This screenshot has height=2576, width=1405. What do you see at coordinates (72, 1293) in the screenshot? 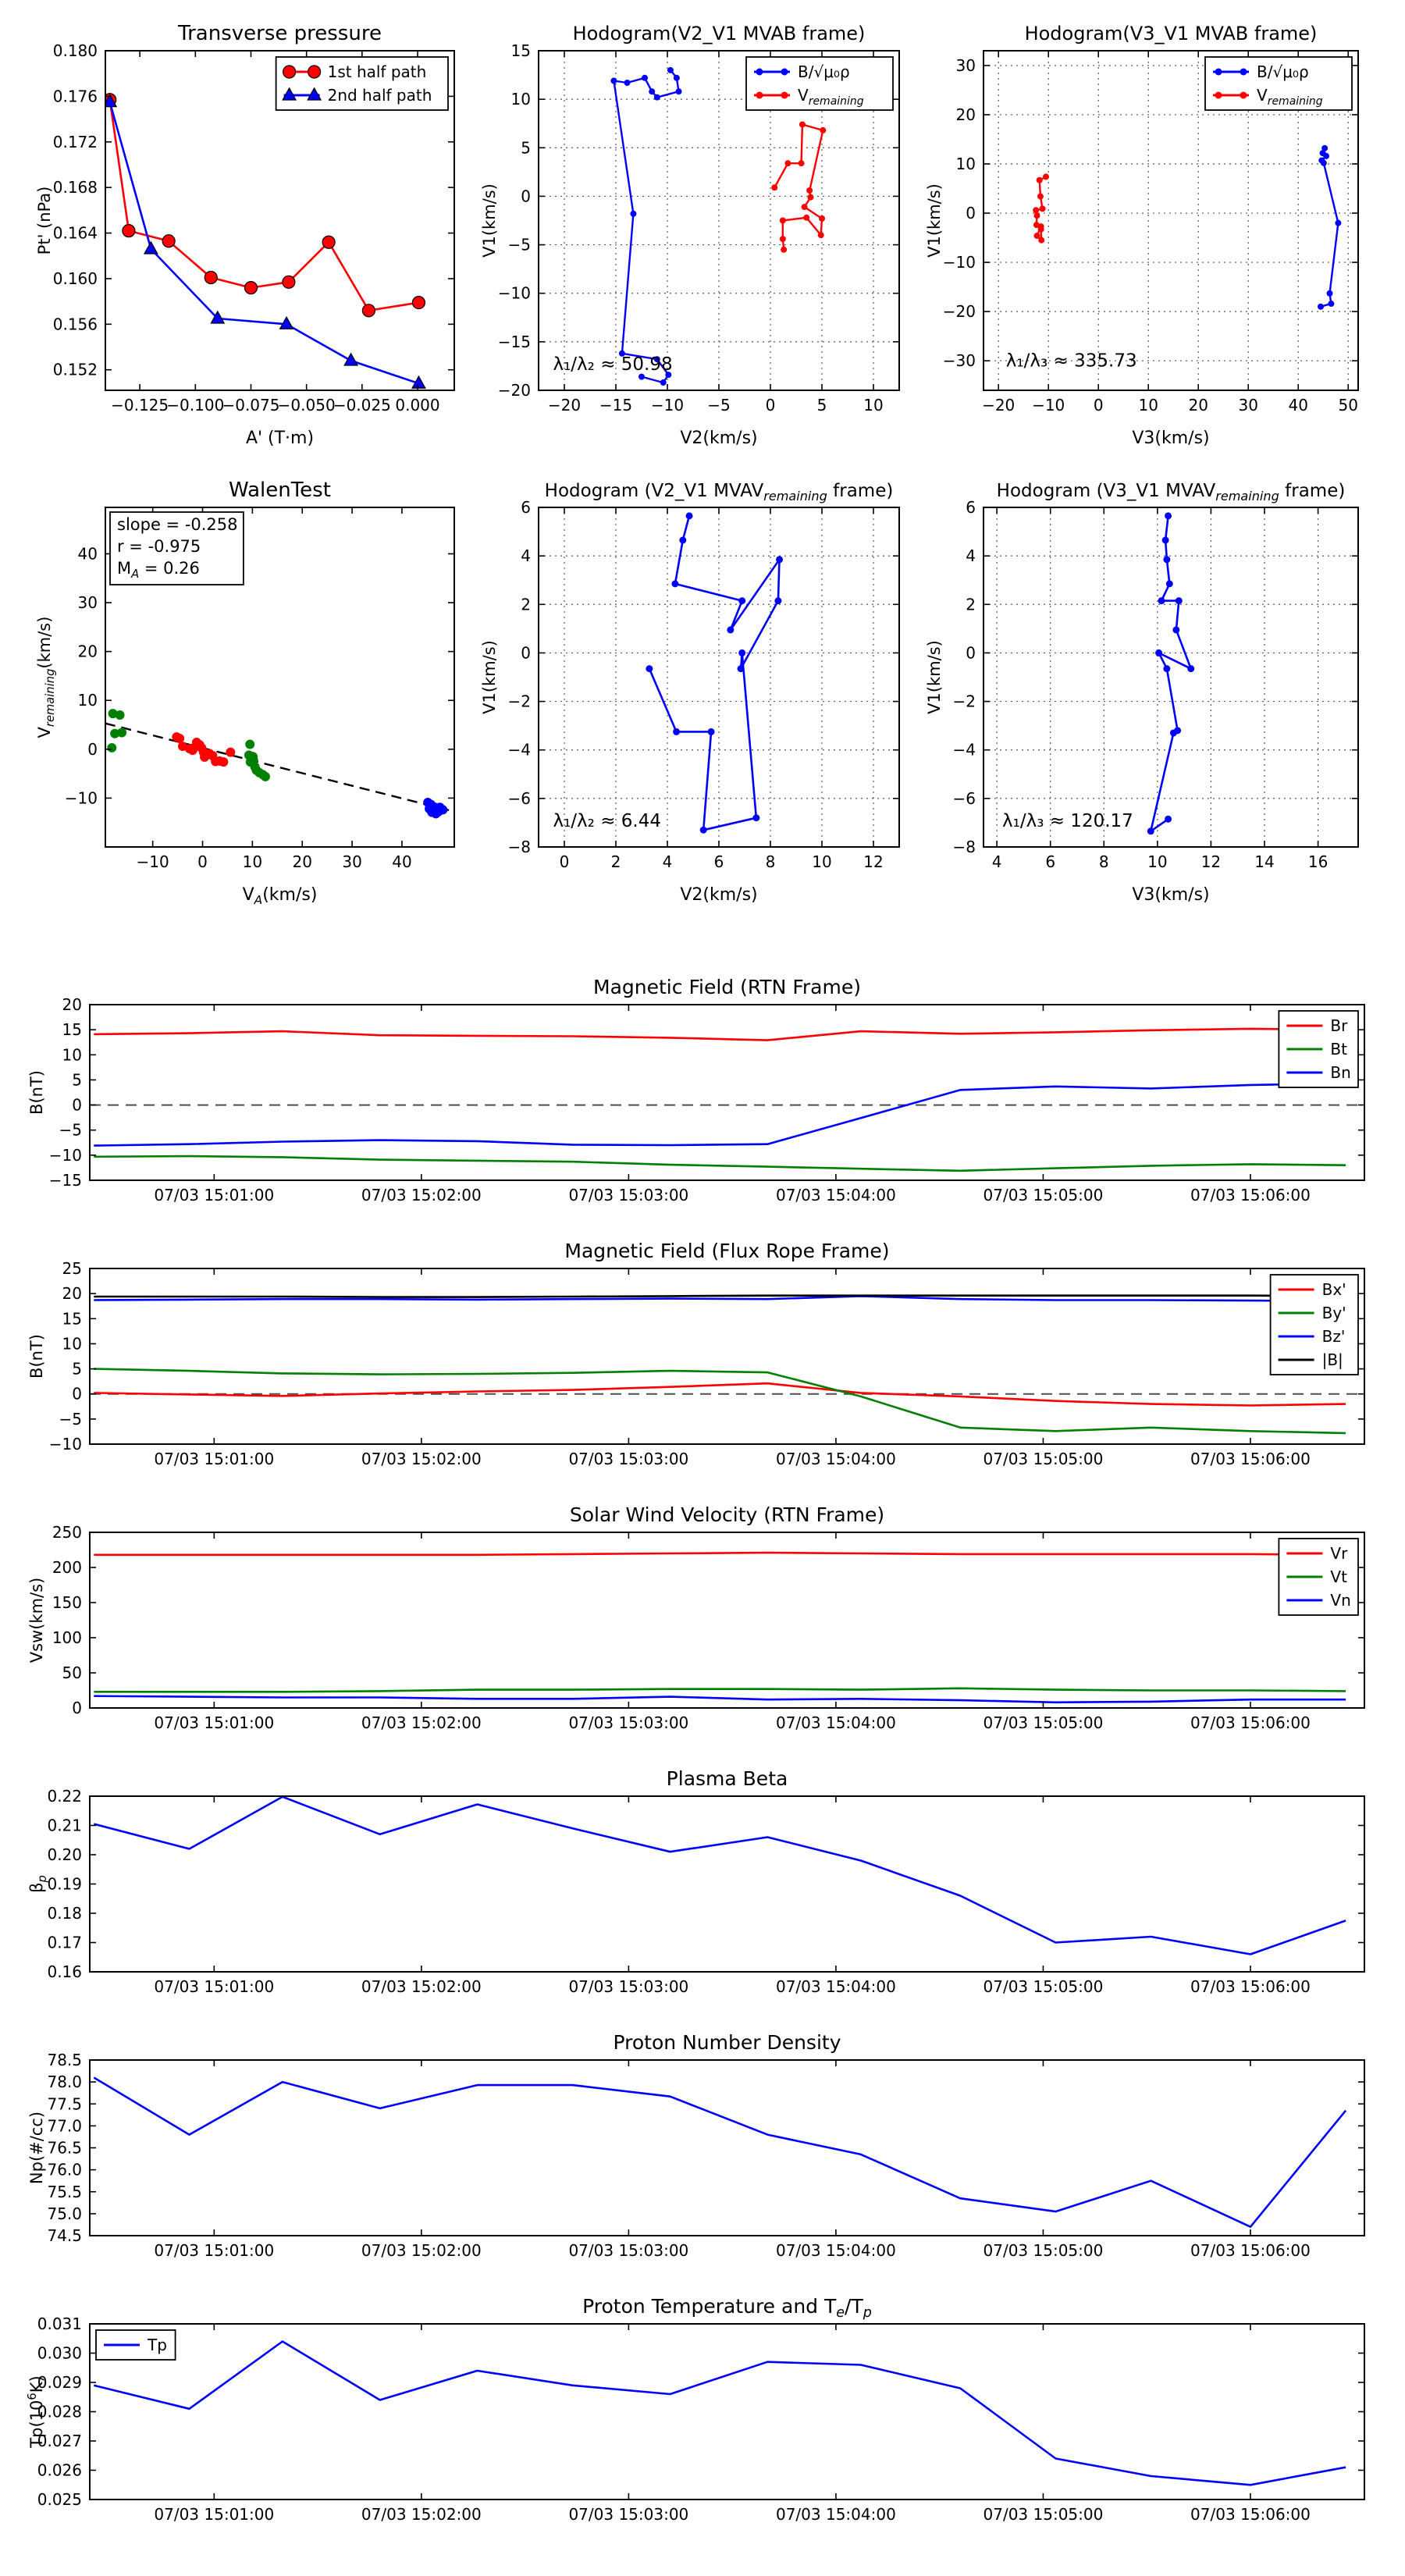
I see `svg-text: 20` at bounding box center [72, 1293].